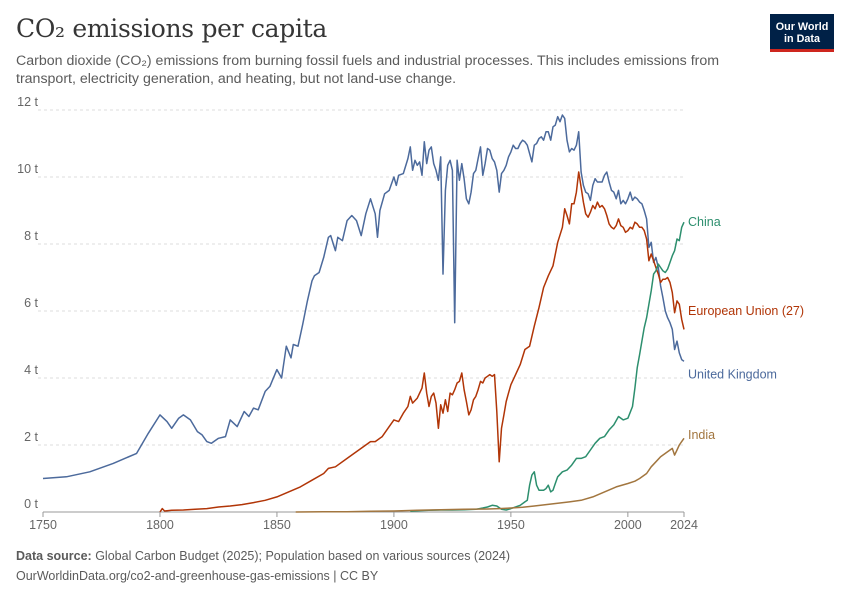  I want to click on series-label-china: China, so click(704, 222).